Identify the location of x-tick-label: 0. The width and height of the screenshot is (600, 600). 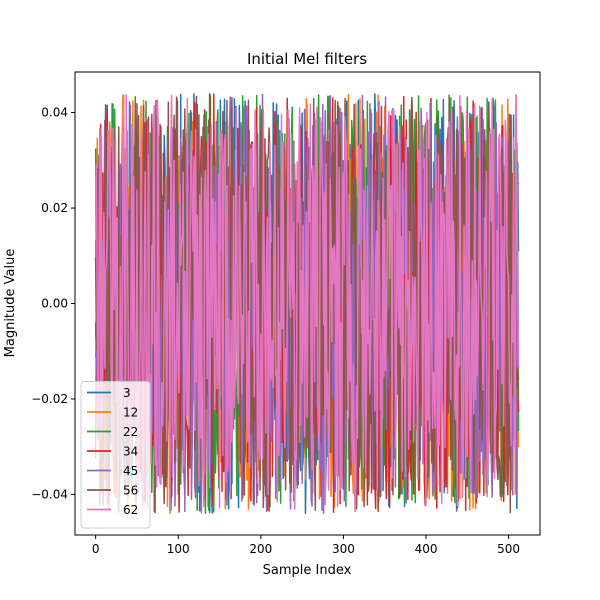
(96, 549).